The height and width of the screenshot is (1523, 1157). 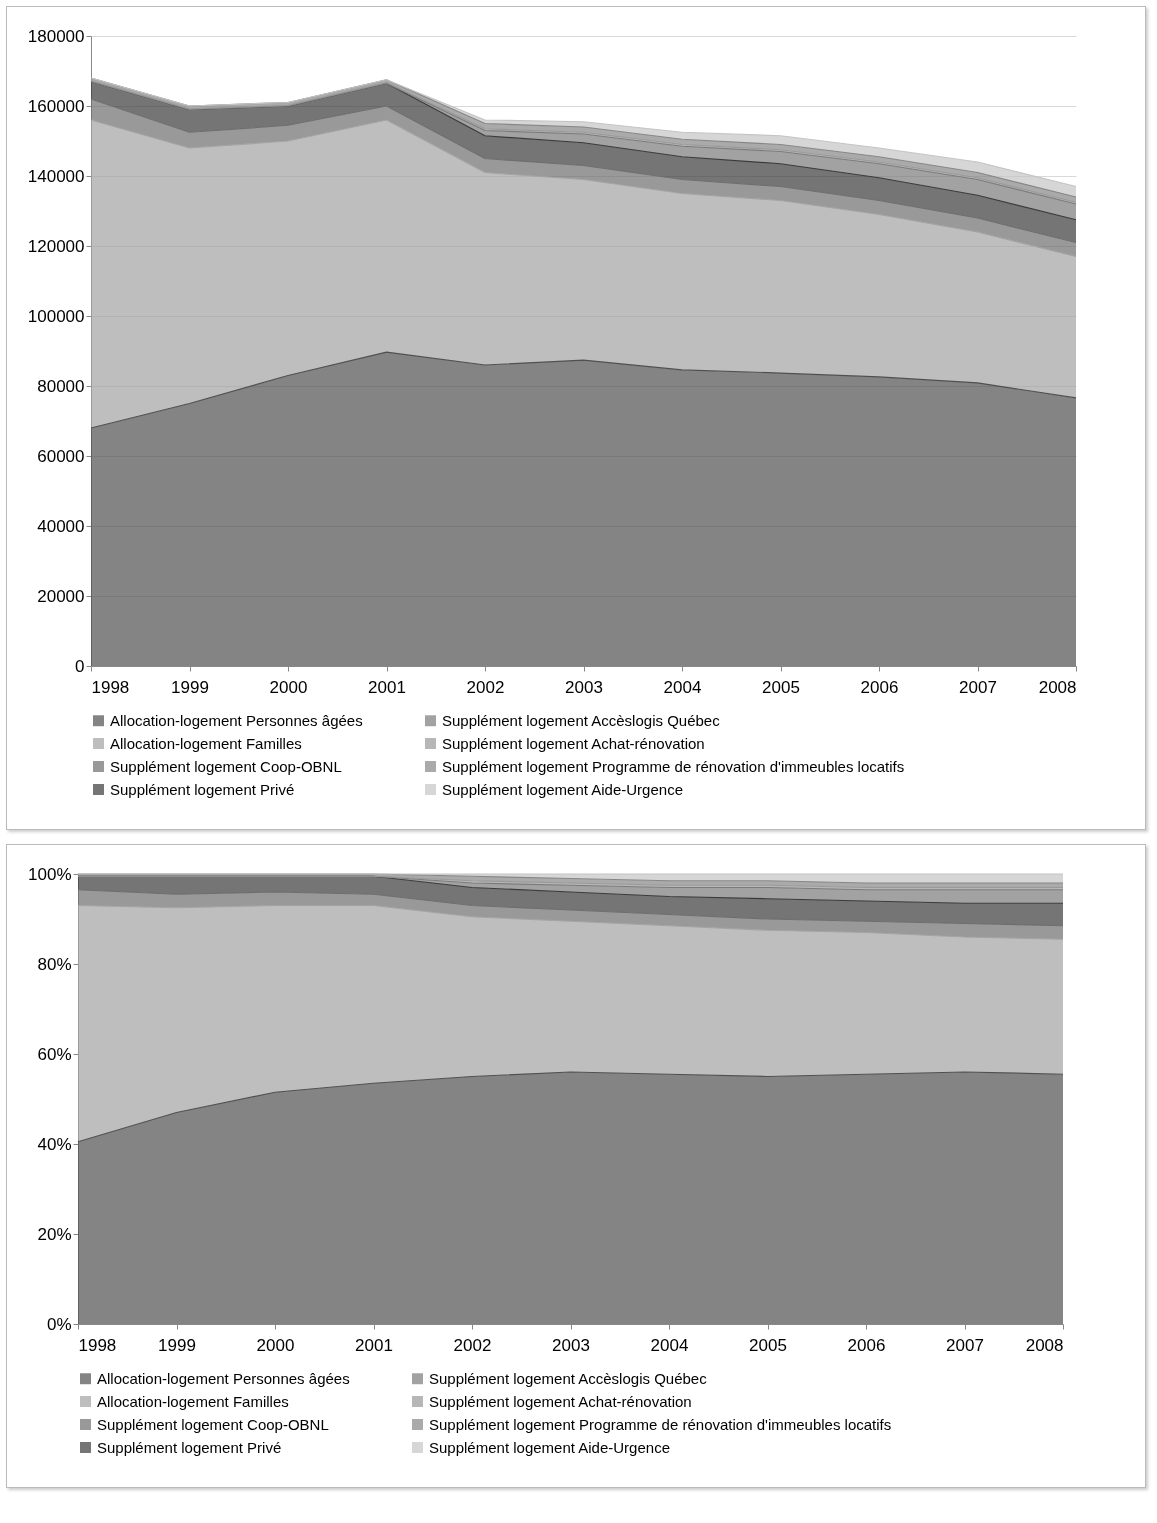 What do you see at coordinates (54, 1144) in the screenshot?
I see `y-tick-label: 40%` at bounding box center [54, 1144].